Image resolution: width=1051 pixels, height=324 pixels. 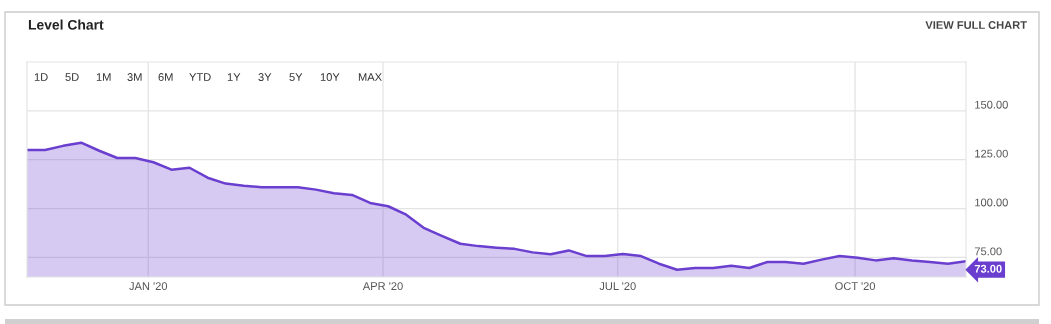 What do you see at coordinates (134, 77) in the screenshot?
I see `annotation: 3M` at bounding box center [134, 77].